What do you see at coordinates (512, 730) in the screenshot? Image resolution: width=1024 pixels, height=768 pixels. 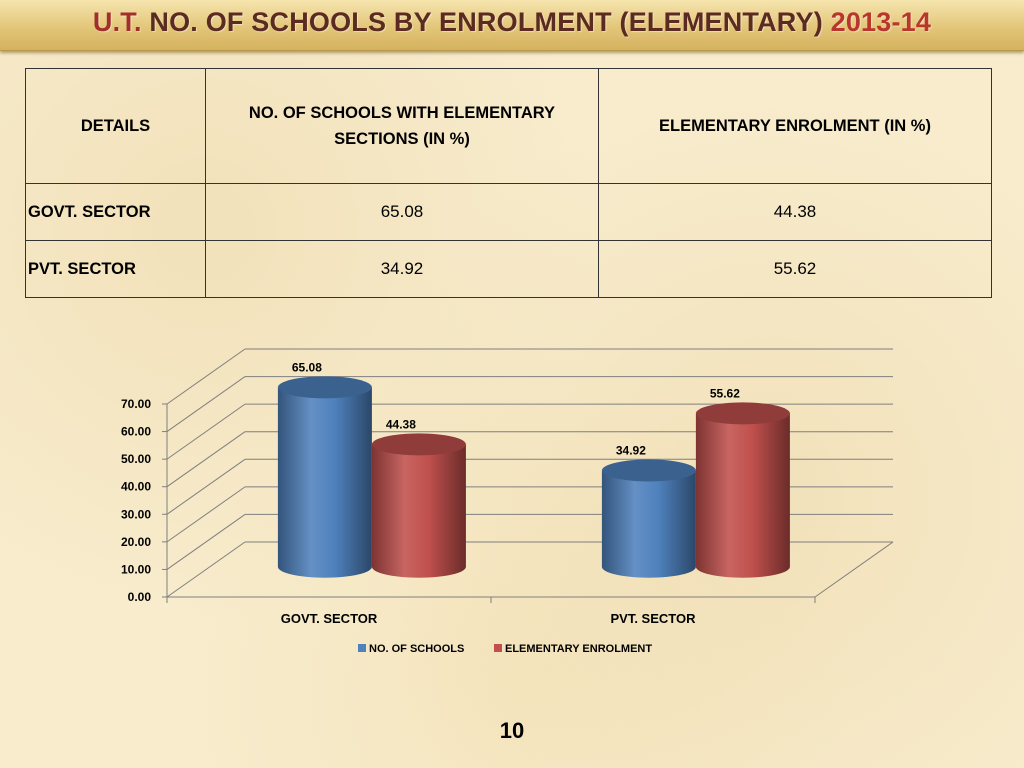 I see `page-number: 10` at bounding box center [512, 730].